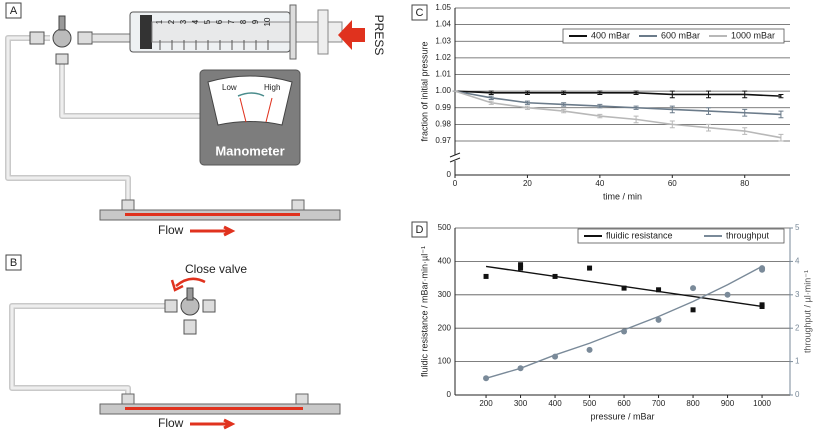  I want to click on x-tick-label: 80, so click(744, 183).